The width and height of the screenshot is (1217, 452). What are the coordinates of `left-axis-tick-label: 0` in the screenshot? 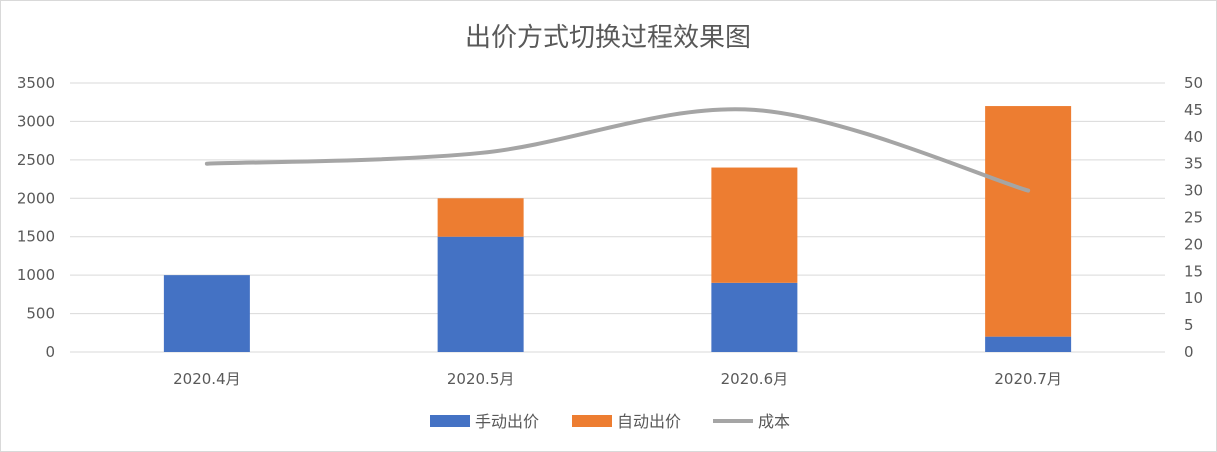 It's located at (50, 352).